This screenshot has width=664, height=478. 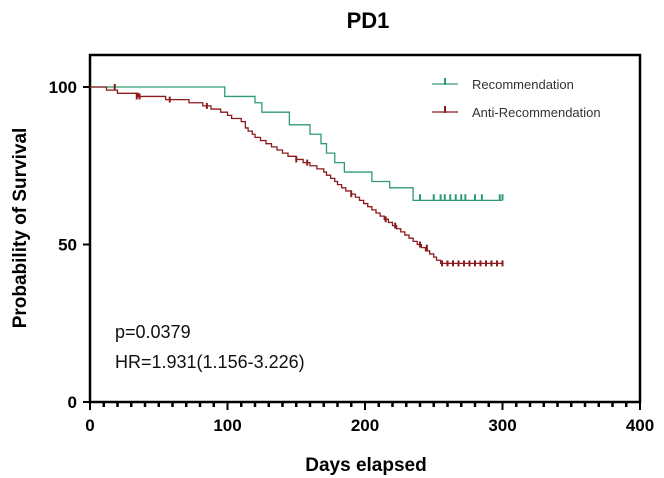 I want to click on y-tick-label: 50, so click(x=67, y=245).